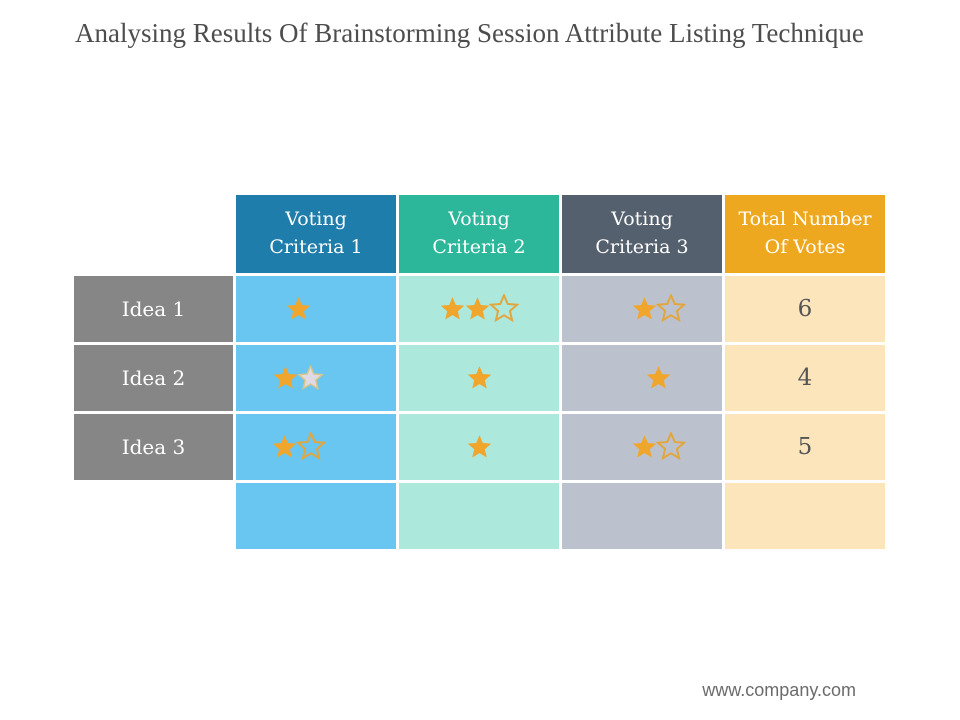  What do you see at coordinates (642, 247) in the screenshot?
I see `header-line: Criteria 3` at bounding box center [642, 247].